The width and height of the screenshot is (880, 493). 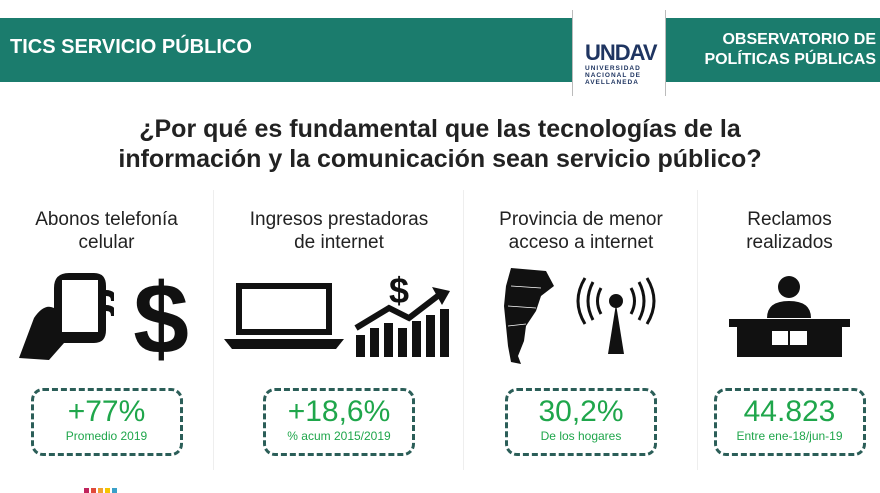 What do you see at coordinates (790, 49) in the screenshot?
I see `observatorio-title: OBSERVATORIO DE POLÍTICAS PÚBLICAS` at bounding box center [790, 49].